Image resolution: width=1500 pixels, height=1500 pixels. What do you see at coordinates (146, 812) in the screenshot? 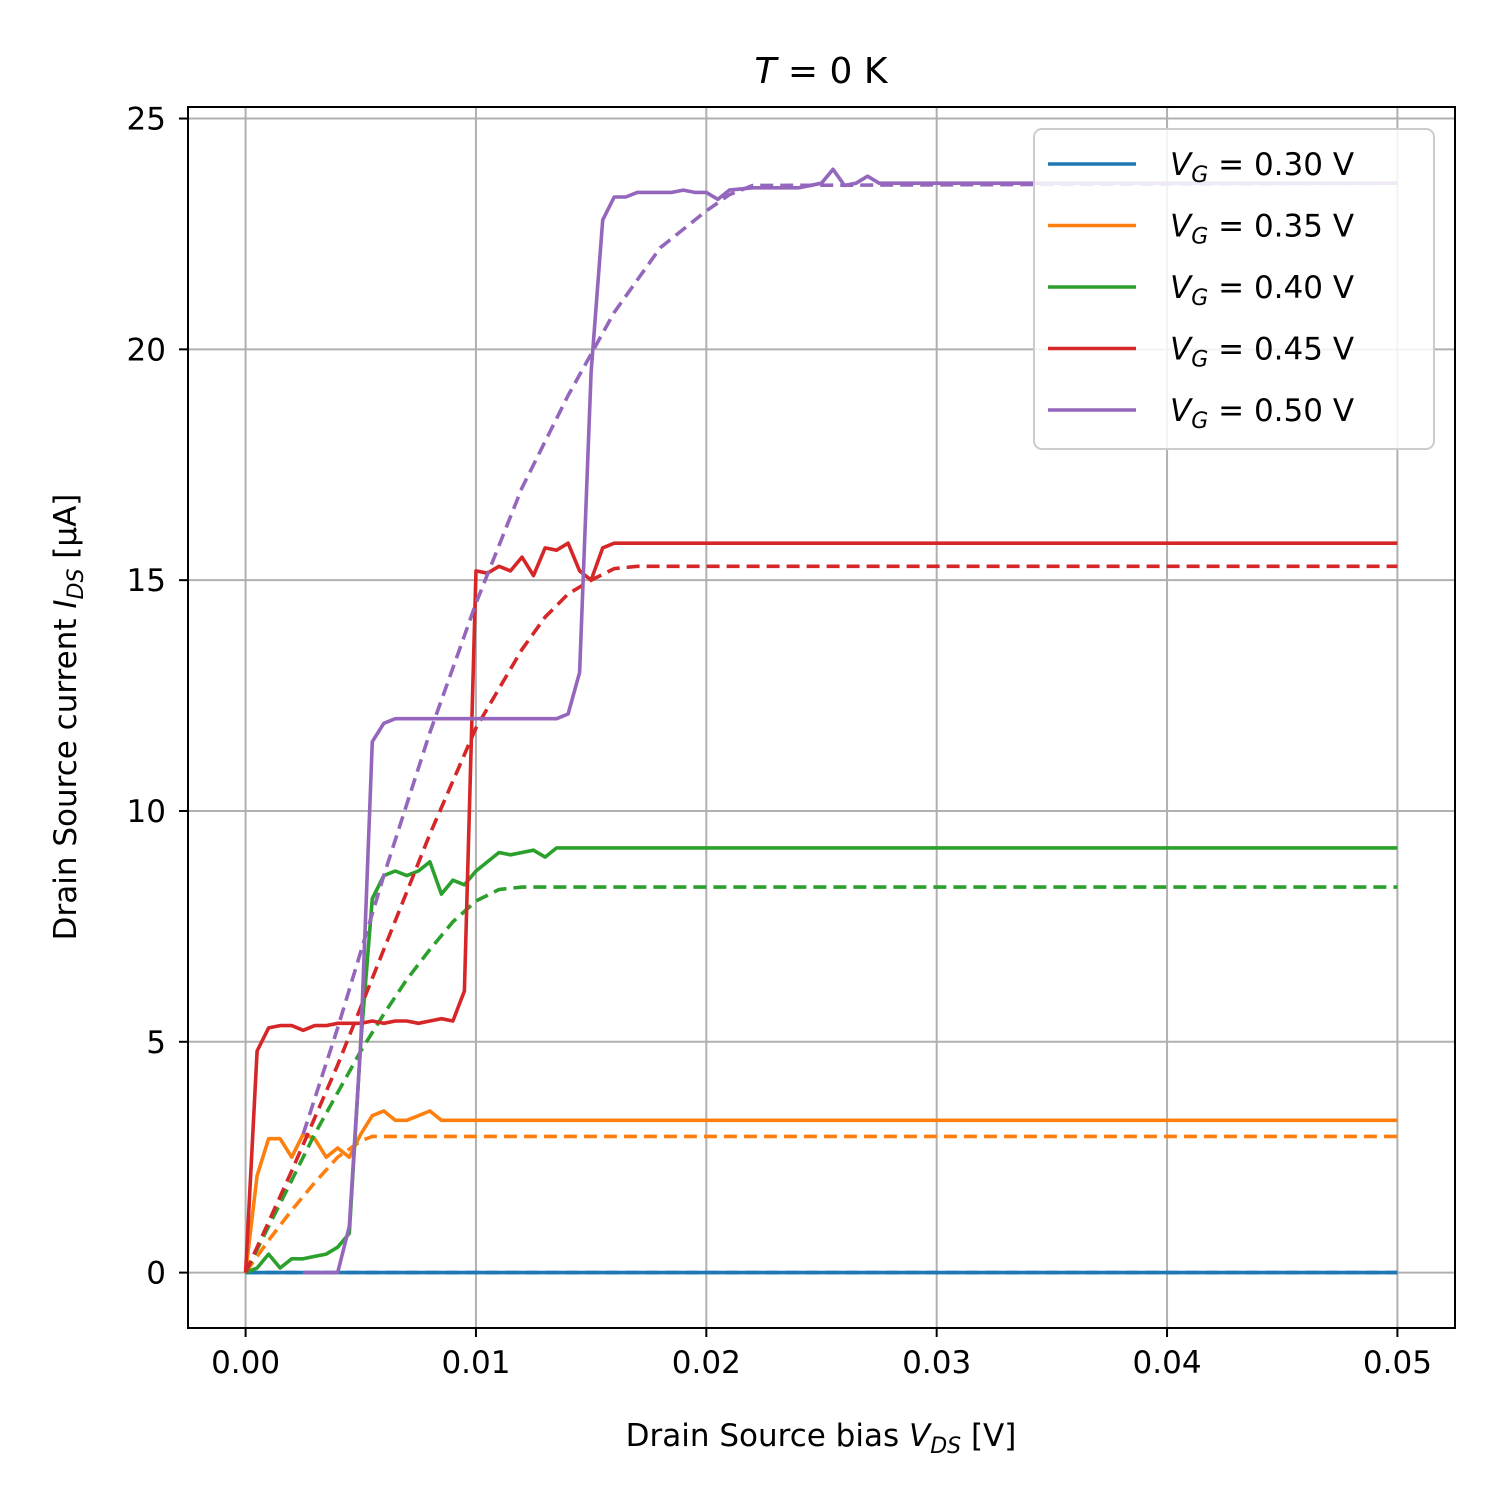
I see `y-tick-label: 10` at bounding box center [146, 812].